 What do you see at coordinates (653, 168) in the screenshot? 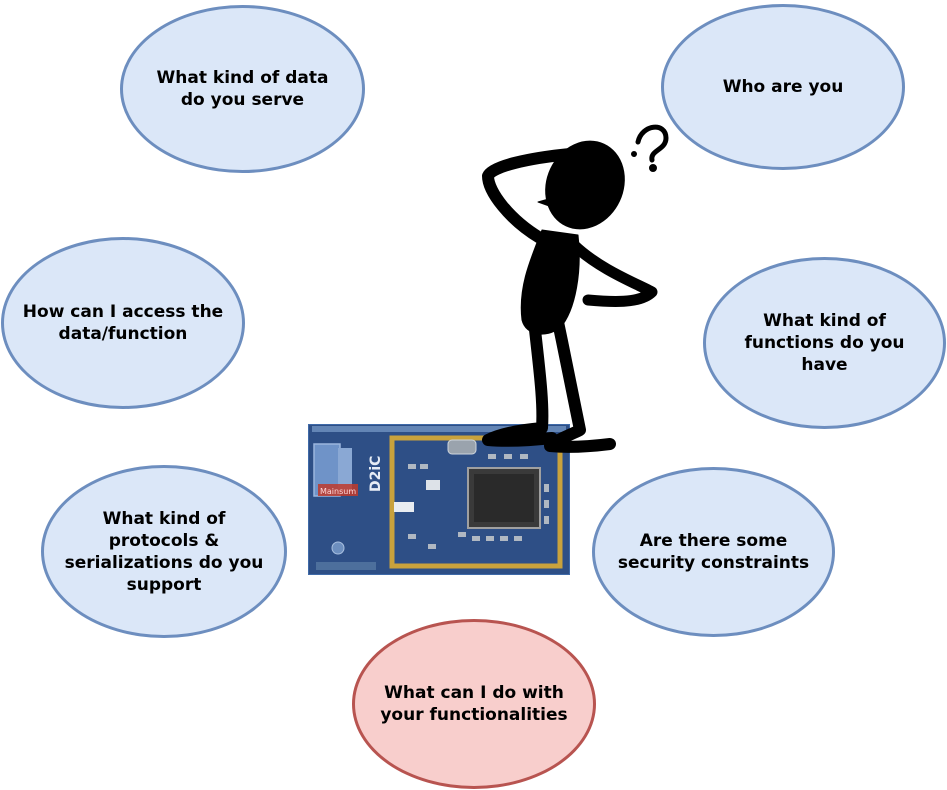
I see `question-mark-dot-icon` at bounding box center [653, 168].